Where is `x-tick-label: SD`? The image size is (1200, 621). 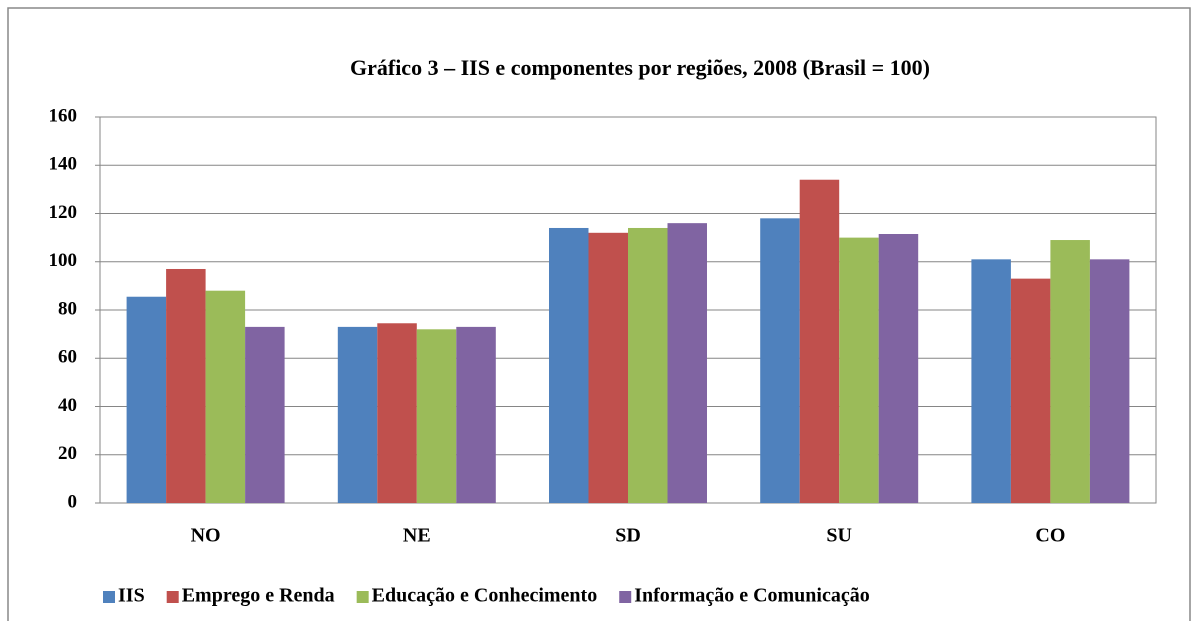
x-tick-label: SD is located at coordinates (628, 536).